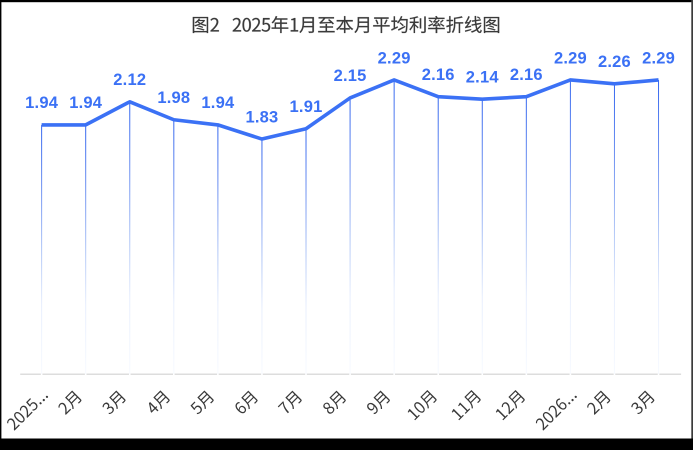 The width and height of the screenshot is (693, 450). What do you see at coordinates (306, 107) in the screenshot?
I see `svg-text: 1.91` at bounding box center [306, 107].